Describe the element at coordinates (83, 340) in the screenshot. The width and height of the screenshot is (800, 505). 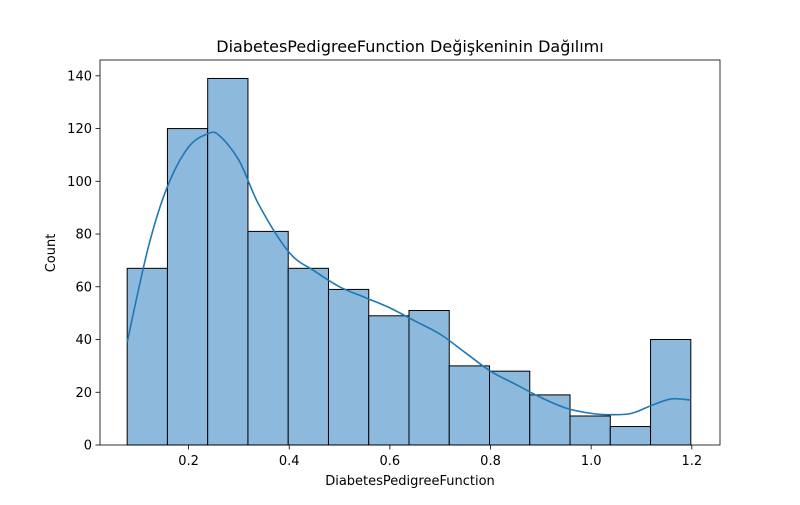
I see `y-tick-label: 40` at that location.